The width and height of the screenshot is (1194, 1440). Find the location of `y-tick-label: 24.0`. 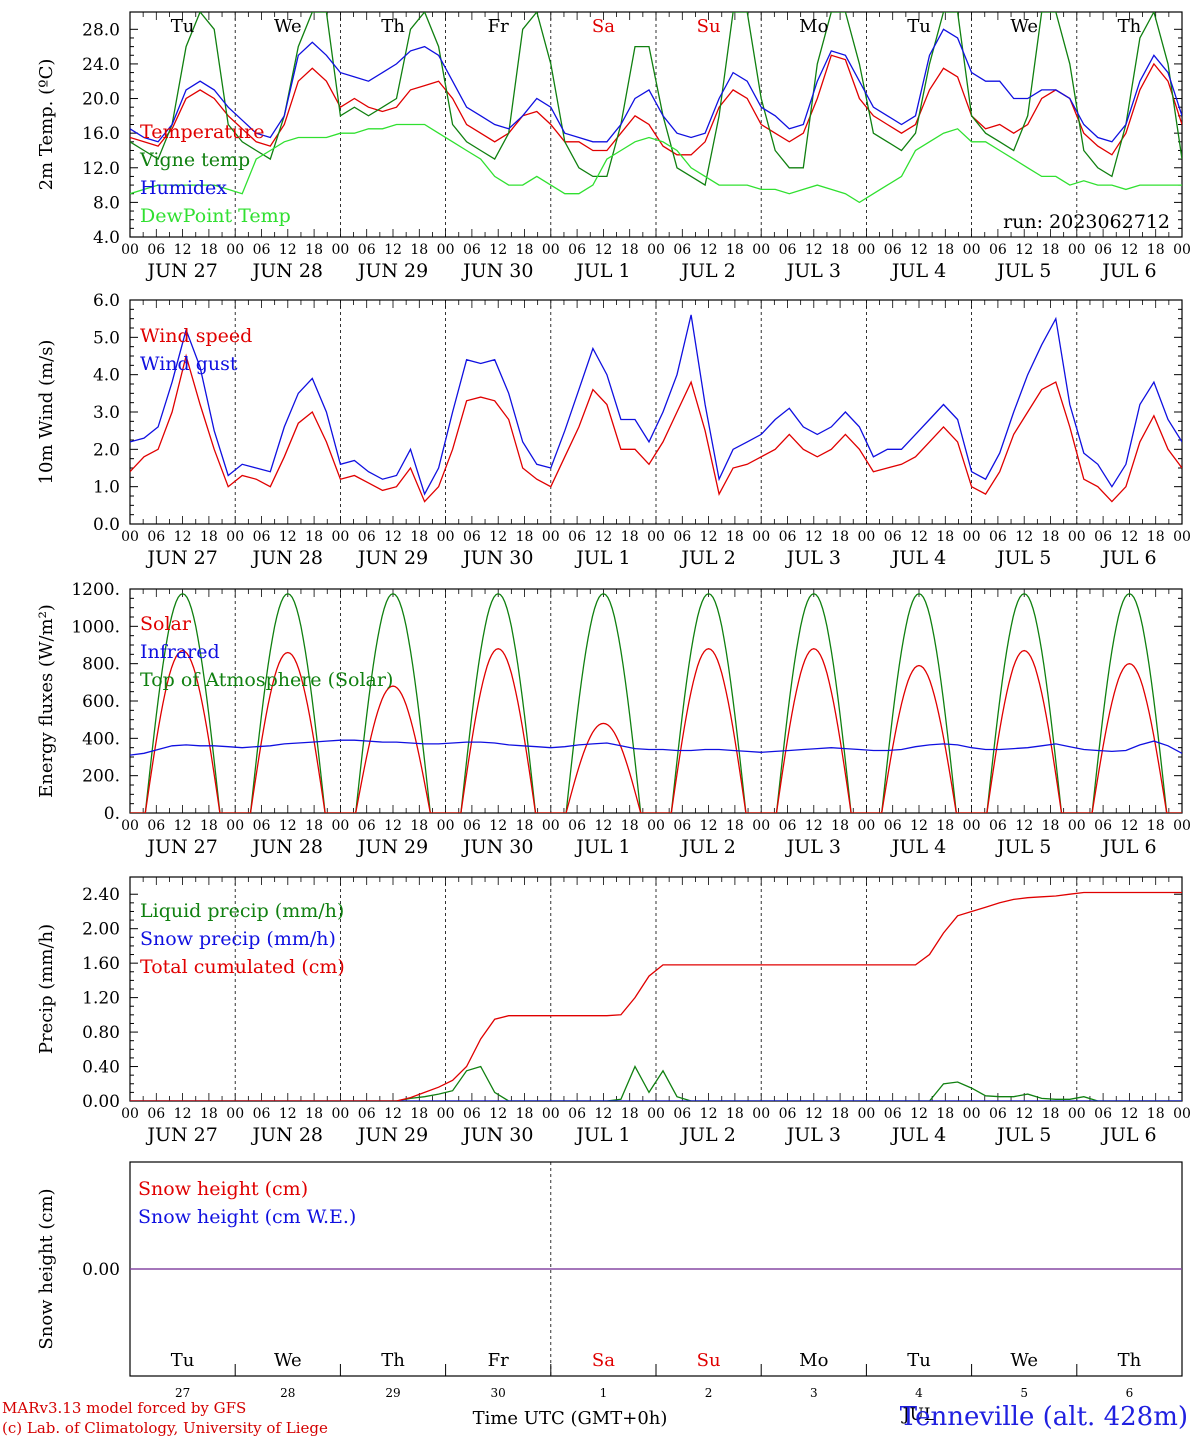

y-tick-label: 24.0 is located at coordinates (101, 65).